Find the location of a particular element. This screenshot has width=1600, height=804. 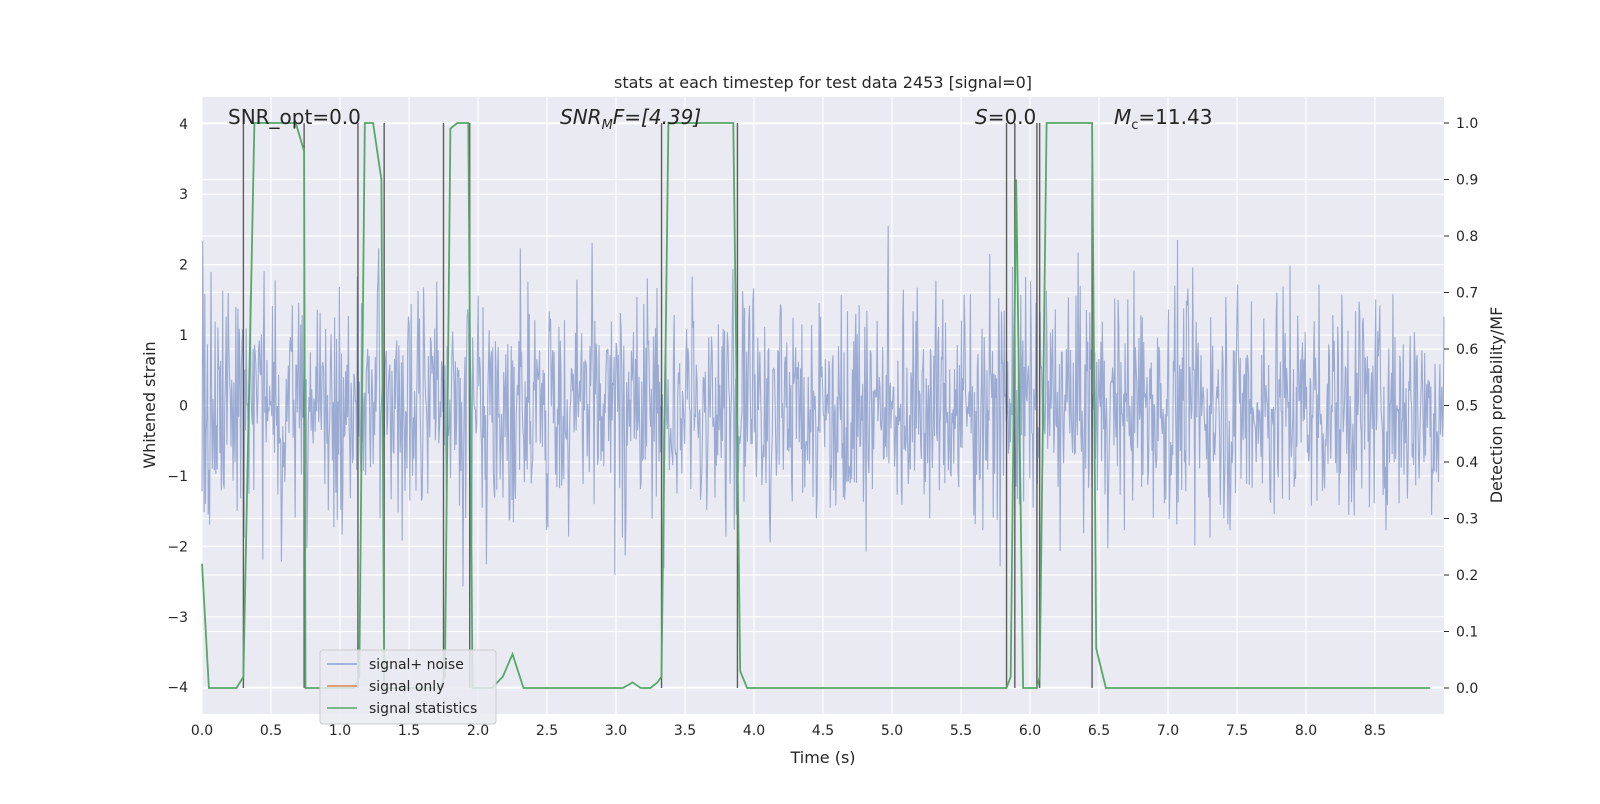

y-right-tick-label: 0.9 is located at coordinates (1467, 180).